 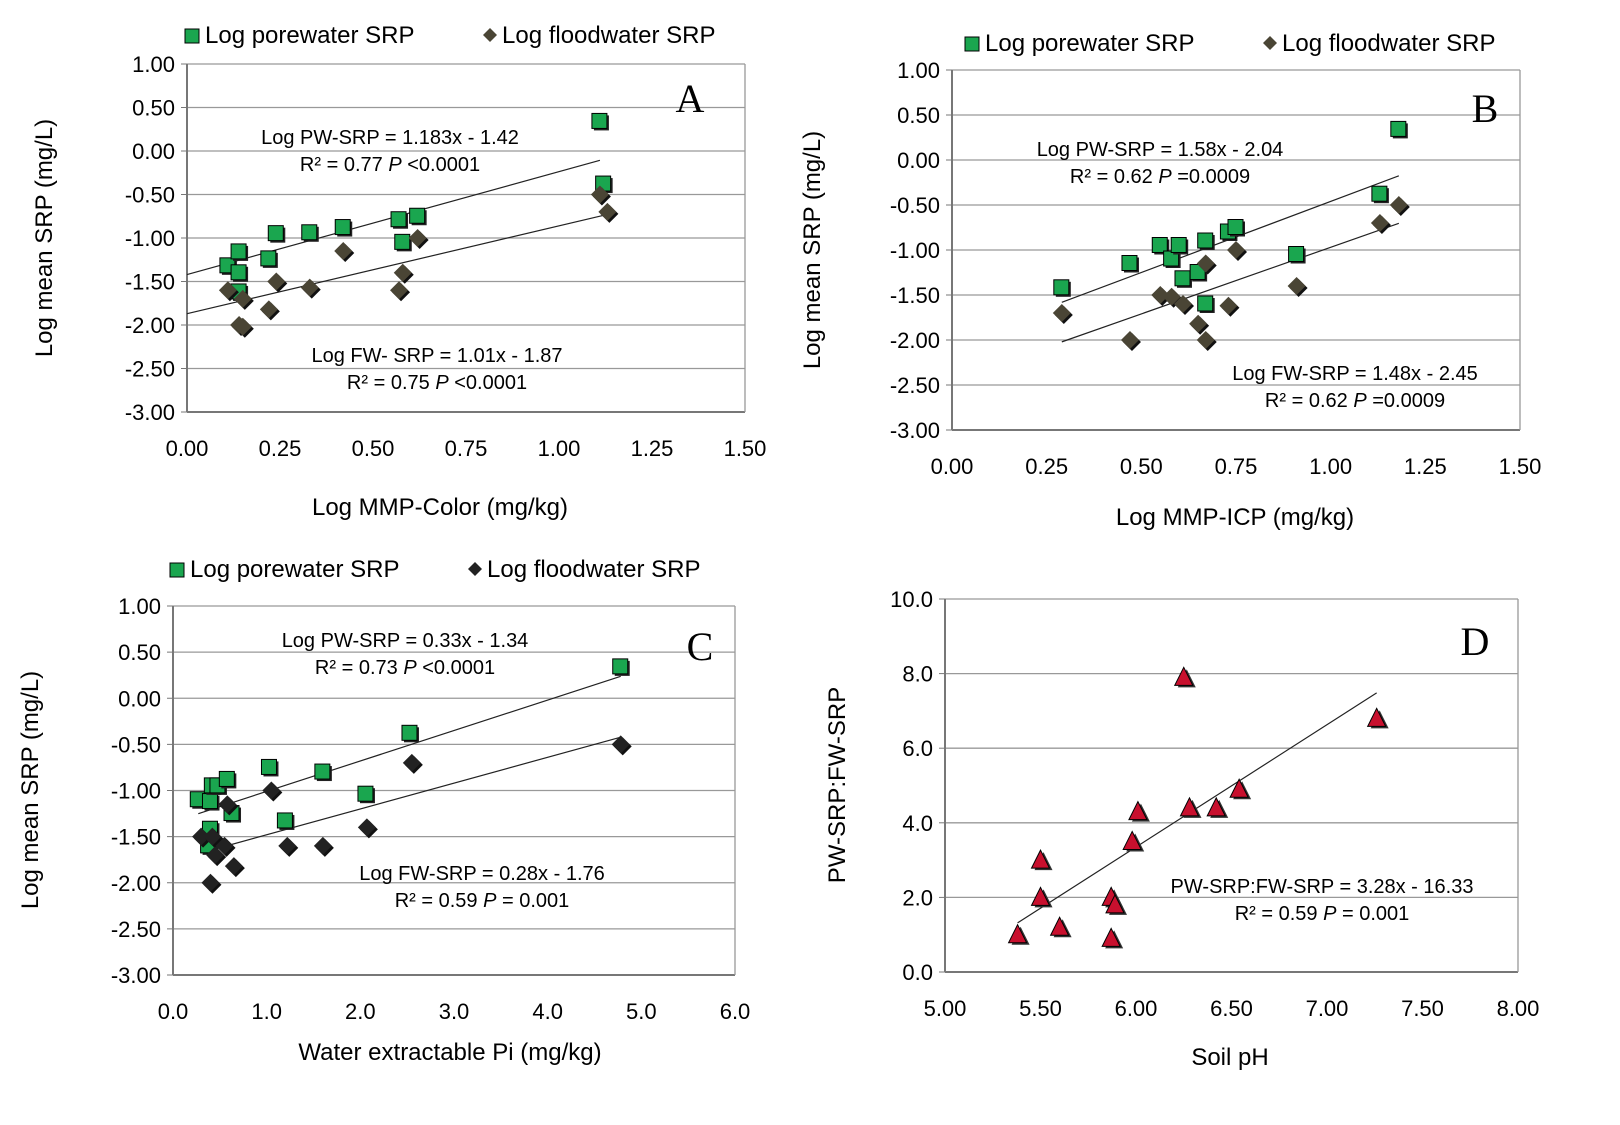 I want to click on equation-label: Log PW-SRP = 1.183x - 1.42, so click(x=390, y=138).